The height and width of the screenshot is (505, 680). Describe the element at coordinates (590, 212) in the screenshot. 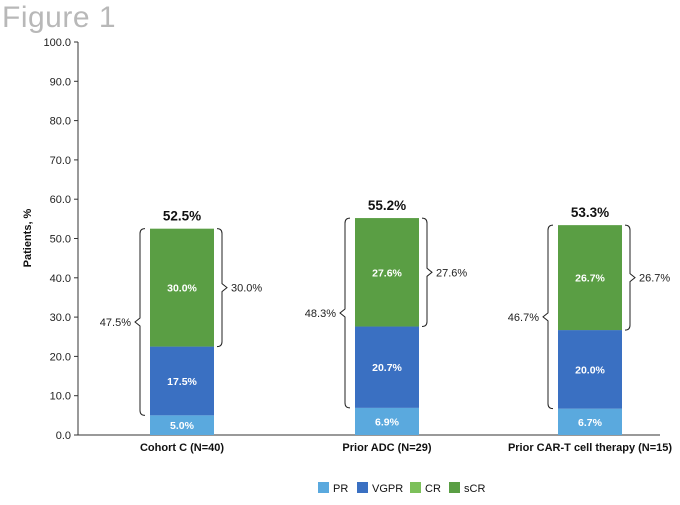

I see `total-value-label: 53.3%` at that location.